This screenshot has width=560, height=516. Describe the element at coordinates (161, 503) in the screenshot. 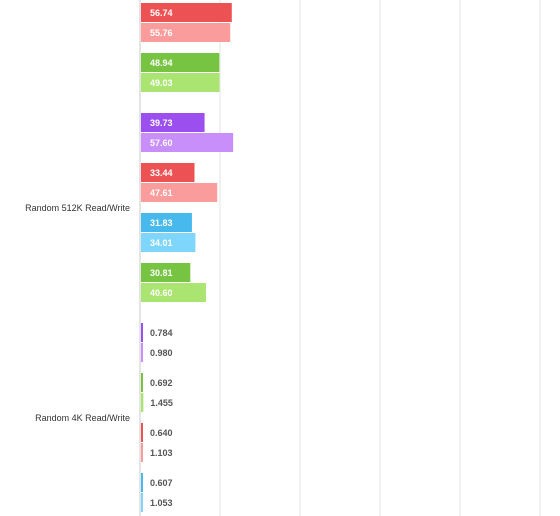

I see `data-label-2-7: 1.053` at that location.